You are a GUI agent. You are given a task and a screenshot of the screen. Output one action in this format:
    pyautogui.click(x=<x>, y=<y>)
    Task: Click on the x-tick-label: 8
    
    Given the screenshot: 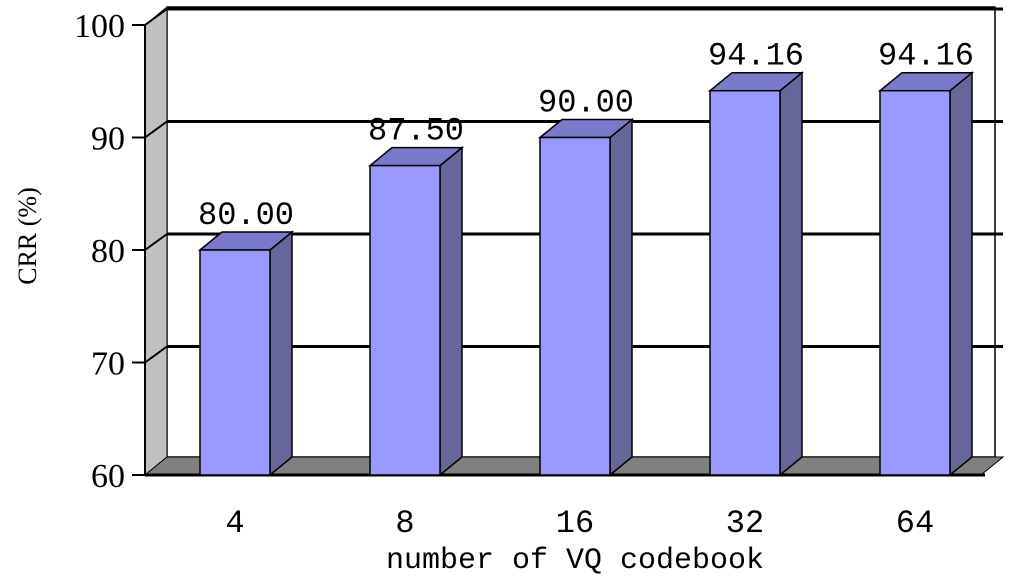 What is the action you would take?
    pyautogui.click(x=404, y=523)
    